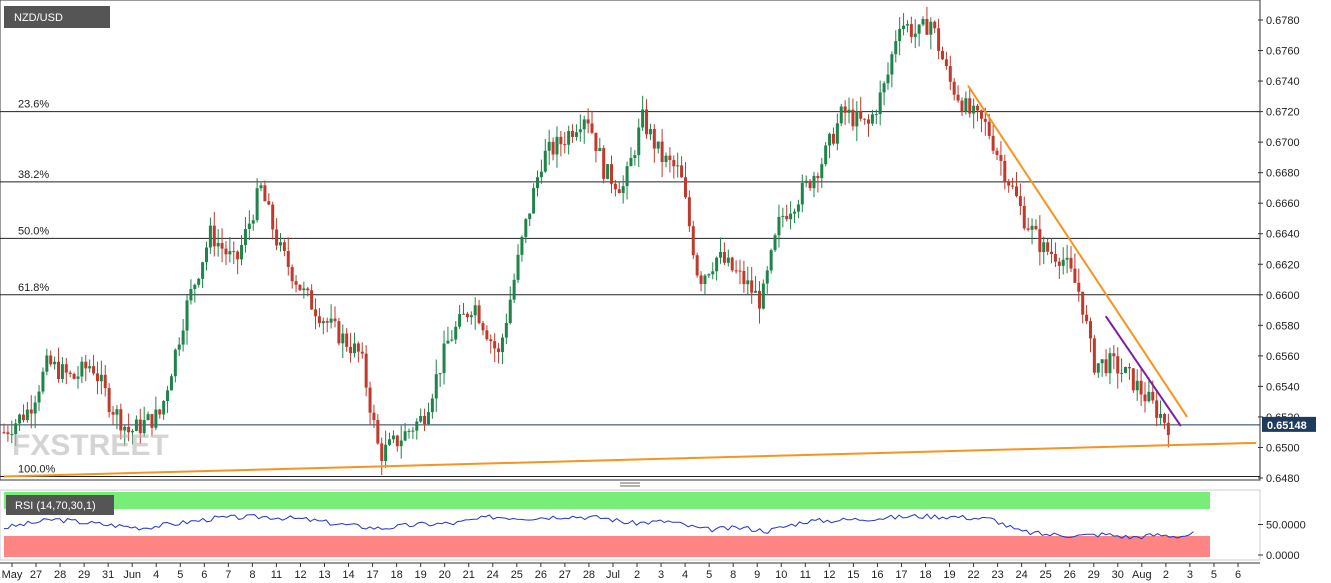 The width and height of the screenshot is (1331, 583). Describe the element at coordinates (1283, 387) in the screenshot. I see `price-tick-label: 0.6540` at that location.